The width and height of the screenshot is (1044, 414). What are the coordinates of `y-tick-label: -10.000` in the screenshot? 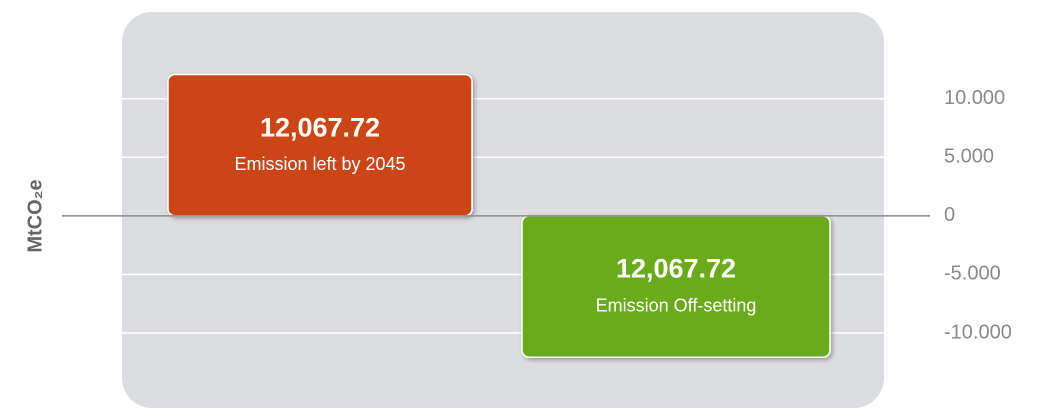 It's located at (978, 332).